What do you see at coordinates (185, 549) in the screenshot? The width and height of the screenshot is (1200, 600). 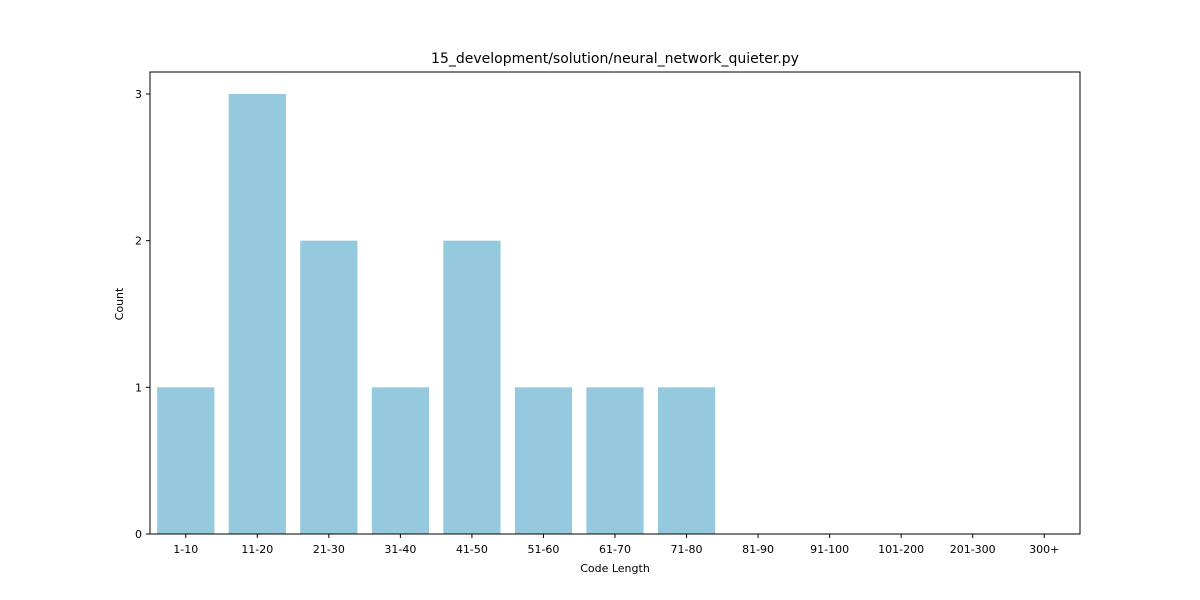 I see `x-tick-label: 1-10` at bounding box center [185, 549].